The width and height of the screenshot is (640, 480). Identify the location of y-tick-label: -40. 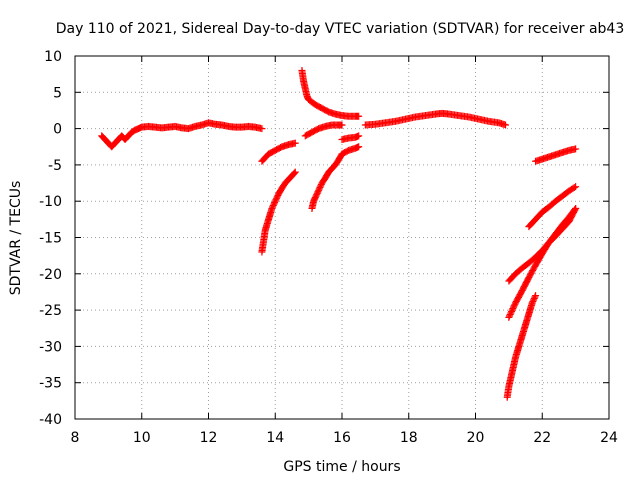
(50, 420).